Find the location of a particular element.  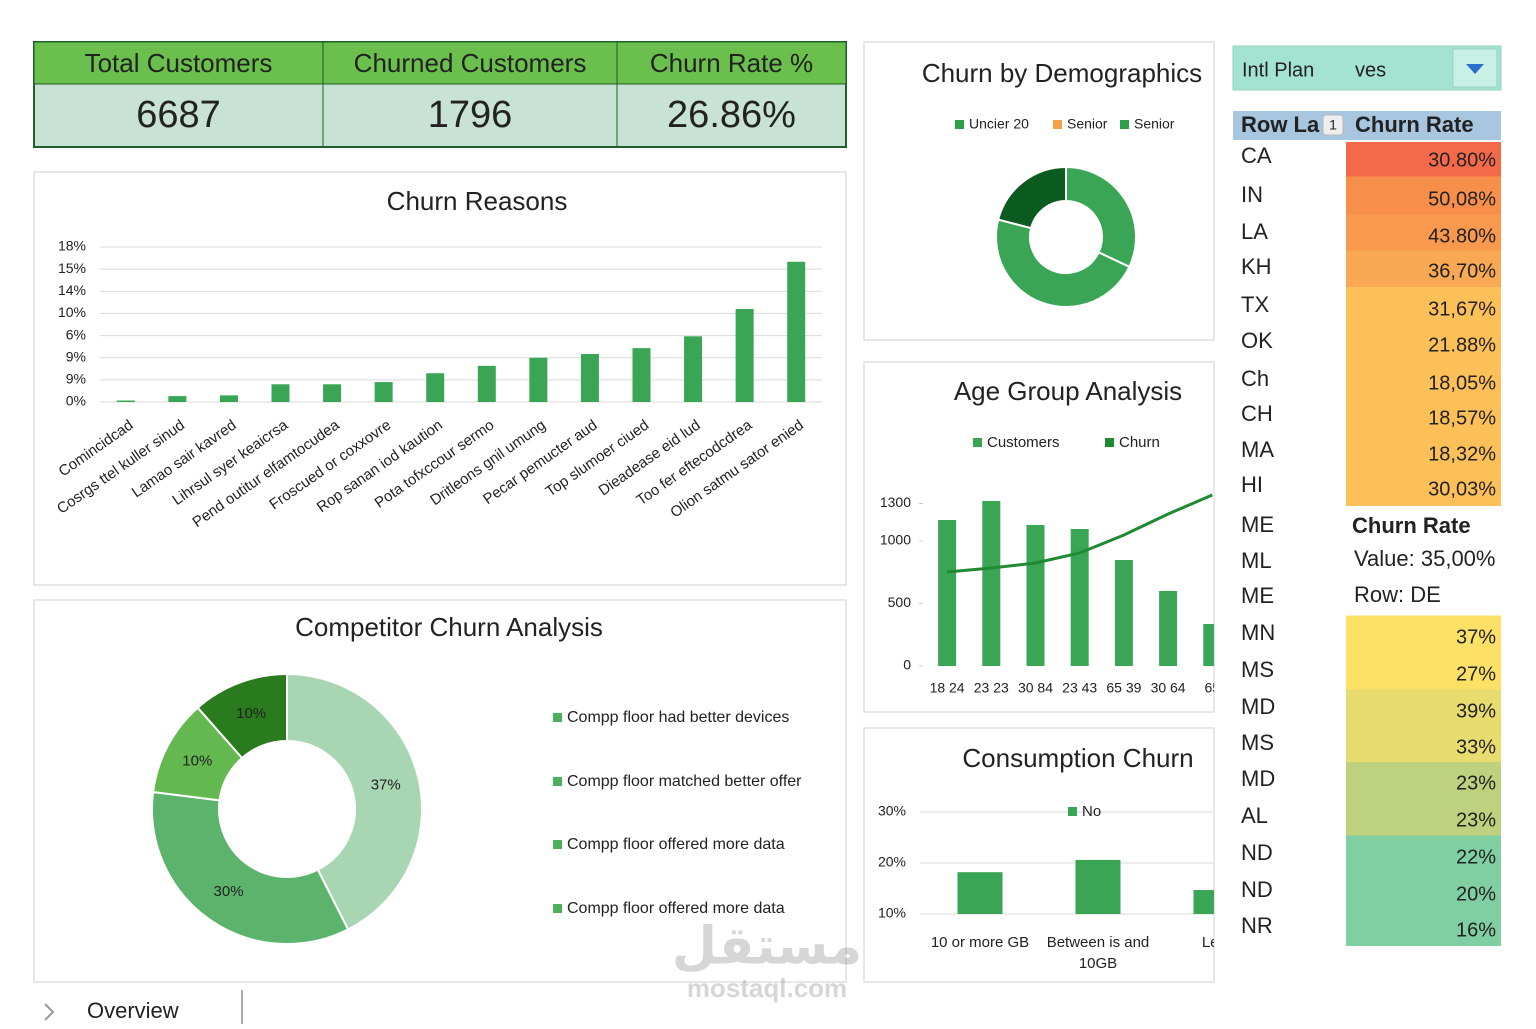

row-value: 30.80% is located at coordinates (1462, 160).